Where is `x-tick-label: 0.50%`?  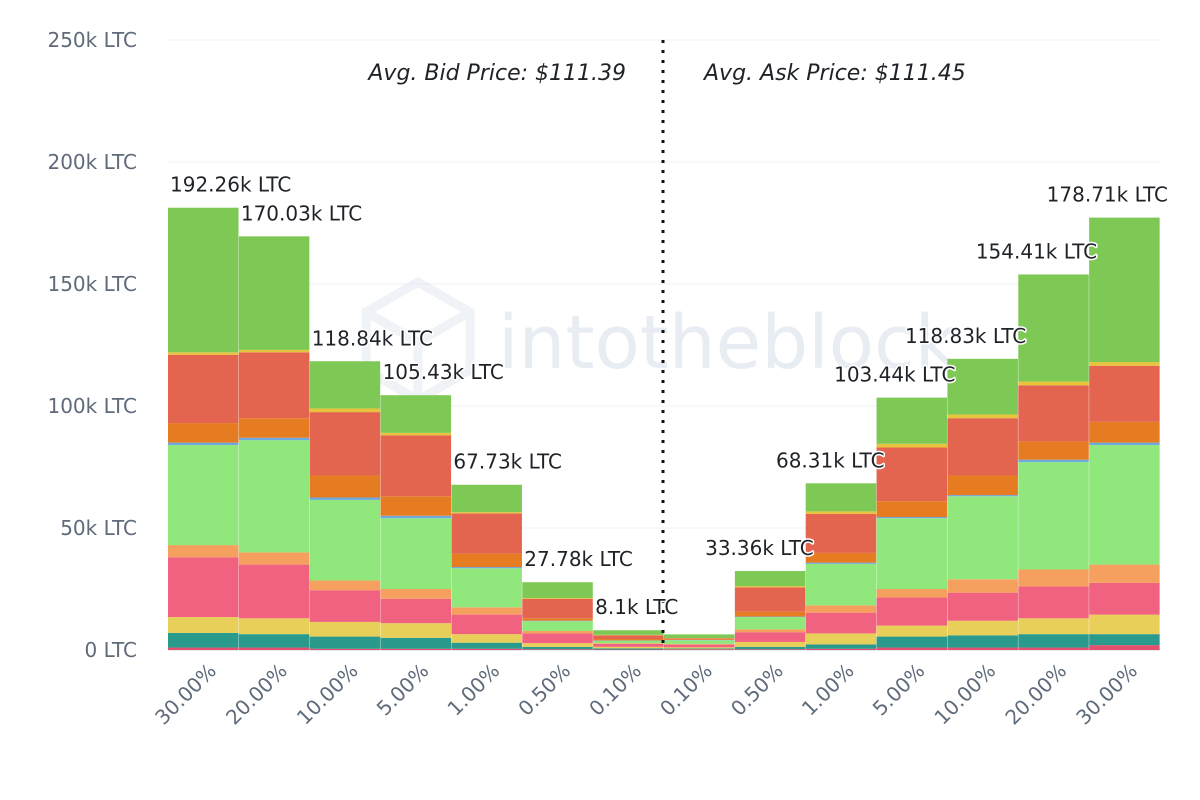
x-tick-label: 0.50% is located at coordinates (544, 690).